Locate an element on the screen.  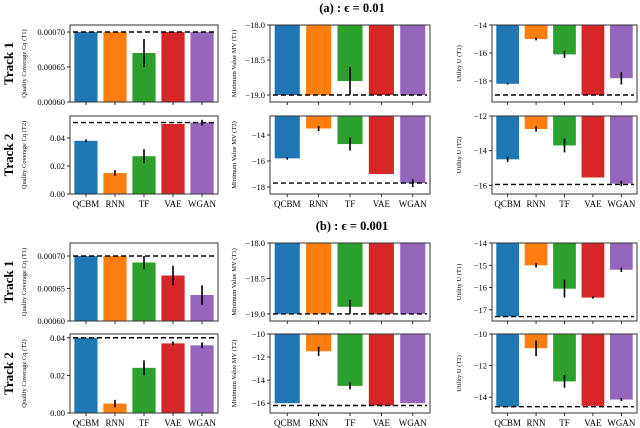
y-tick-label: −15 is located at coordinates (480, 265).